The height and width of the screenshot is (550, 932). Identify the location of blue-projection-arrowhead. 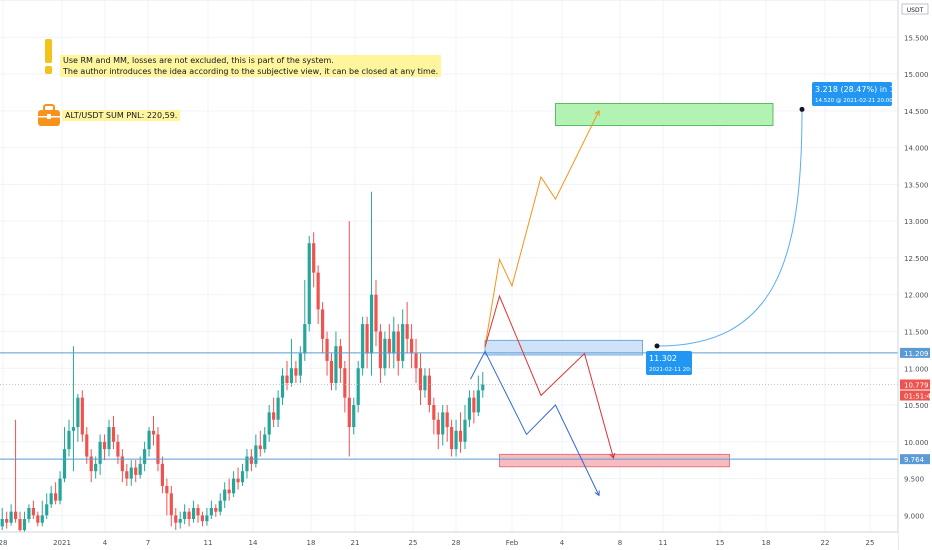
(597, 493).